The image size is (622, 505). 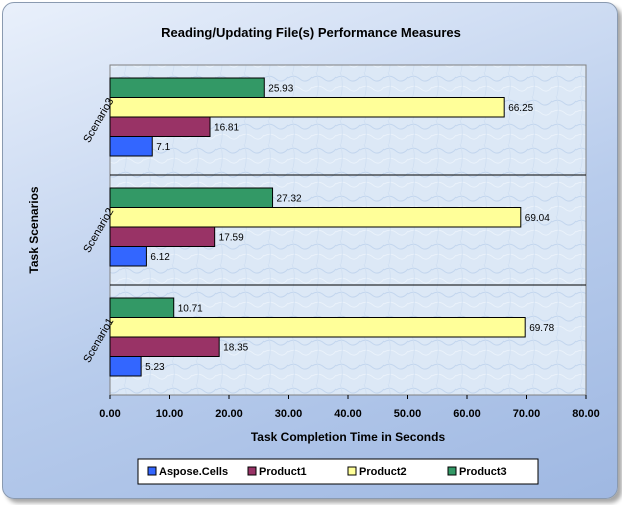 I want to click on x-tick-label: 80.00, so click(x=586, y=414).